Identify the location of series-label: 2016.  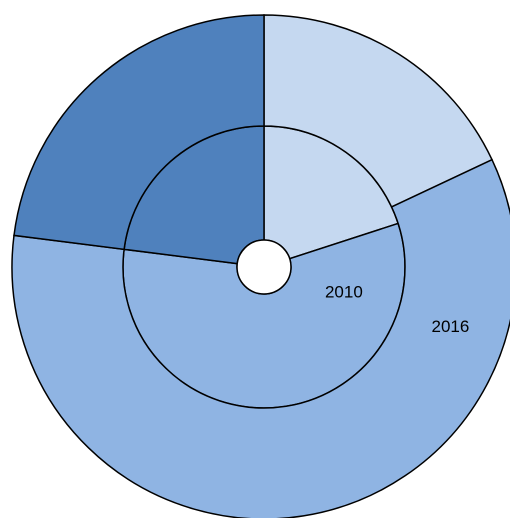
(450, 326).